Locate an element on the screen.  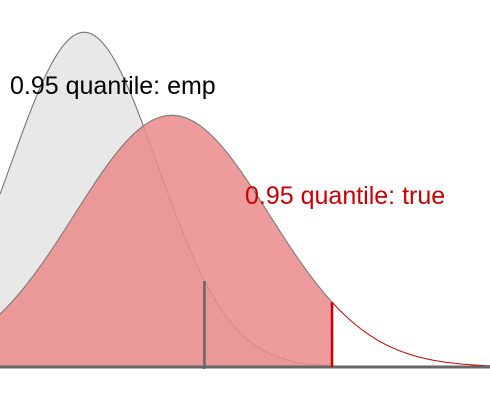
empirical-quantile-label: 0.95 quantile: emp is located at coordinates (113, 86).